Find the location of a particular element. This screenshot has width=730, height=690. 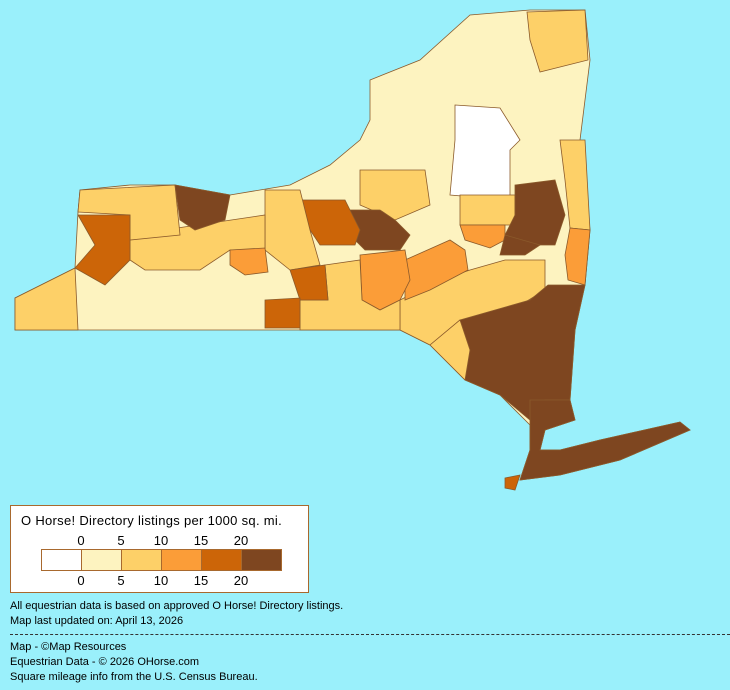

data-credit: Equestrian Data - © 2026 OHorse.com is located at coordinates (105, 662).